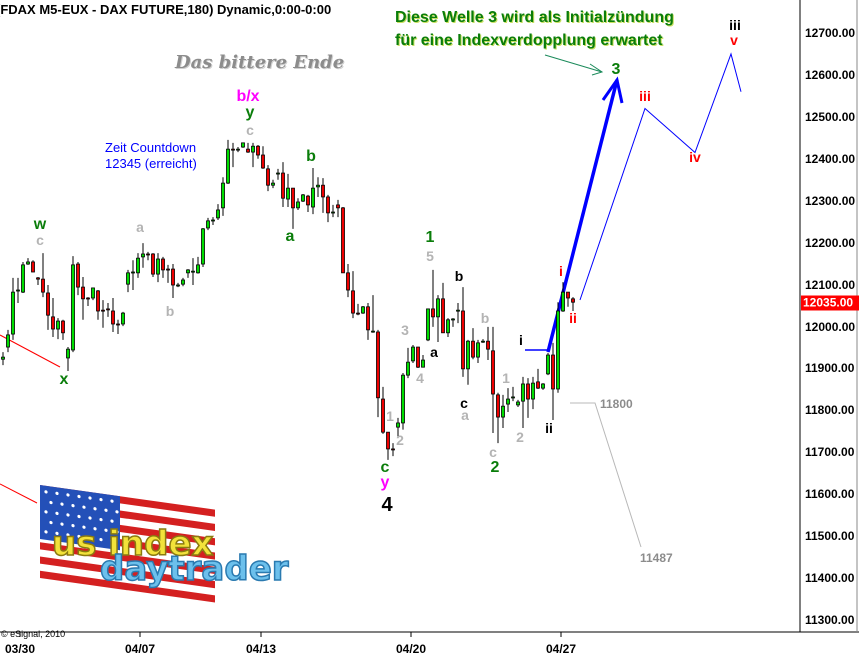 The image size is (859, 661). I want to click on trend-line-red-upper, so click(30, 351).